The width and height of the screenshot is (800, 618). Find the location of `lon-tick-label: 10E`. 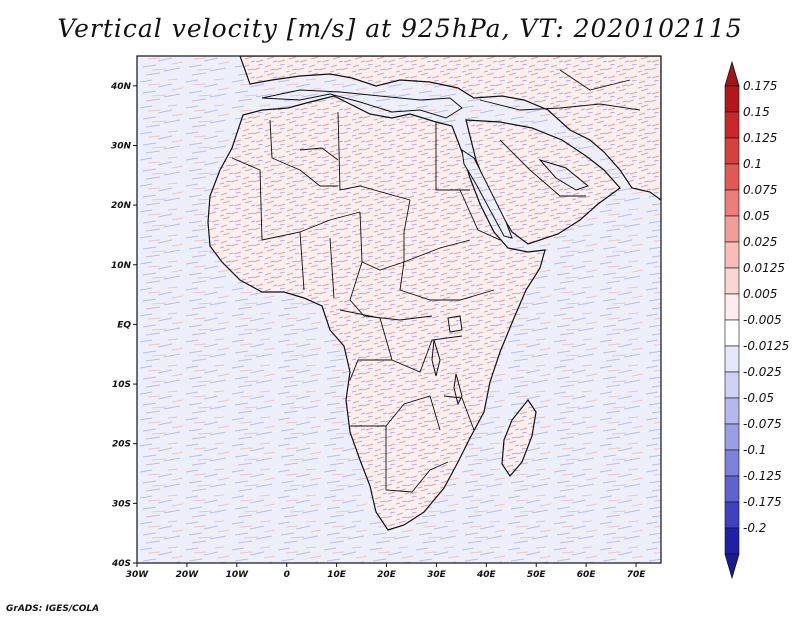

lon-tick-label: 10E is located at coordinates (337, 575).